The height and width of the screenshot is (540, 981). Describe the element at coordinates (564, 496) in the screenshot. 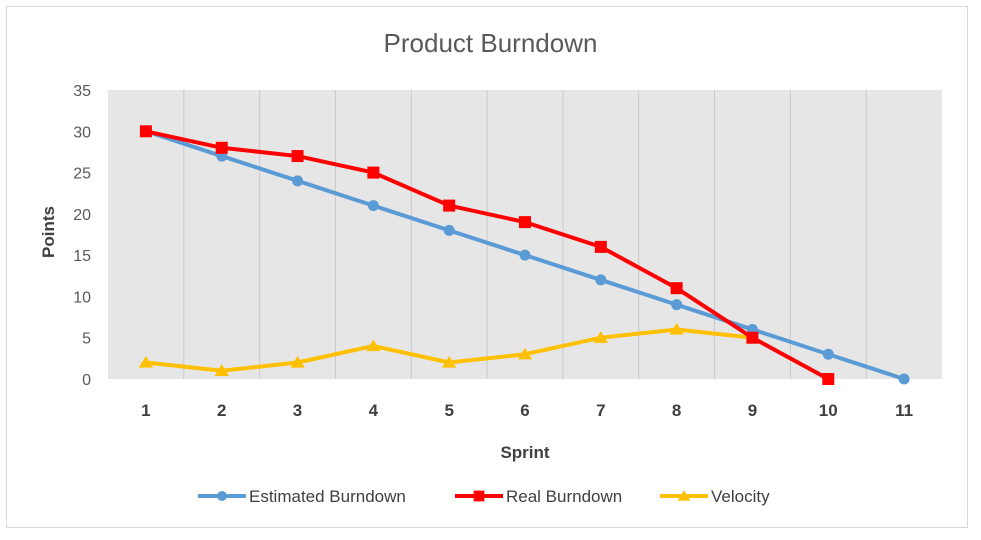

I see `legend-label: Real Burndown` at that location.